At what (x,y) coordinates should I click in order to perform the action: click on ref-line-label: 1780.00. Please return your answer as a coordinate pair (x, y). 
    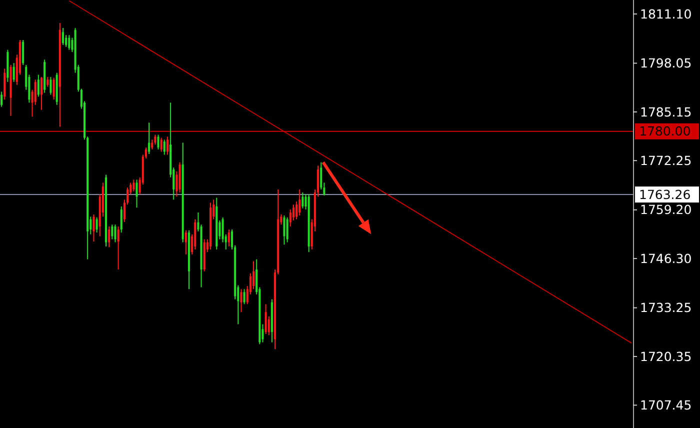
    Looking at the image, I should click on (665, 131).